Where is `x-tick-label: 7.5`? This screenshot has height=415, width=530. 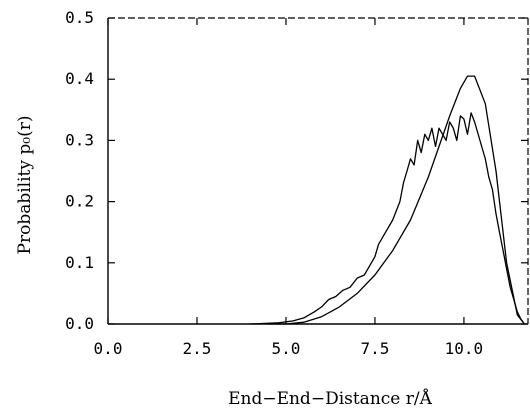
x-tick-label: 7.5 is located at coordinates (374, 348).